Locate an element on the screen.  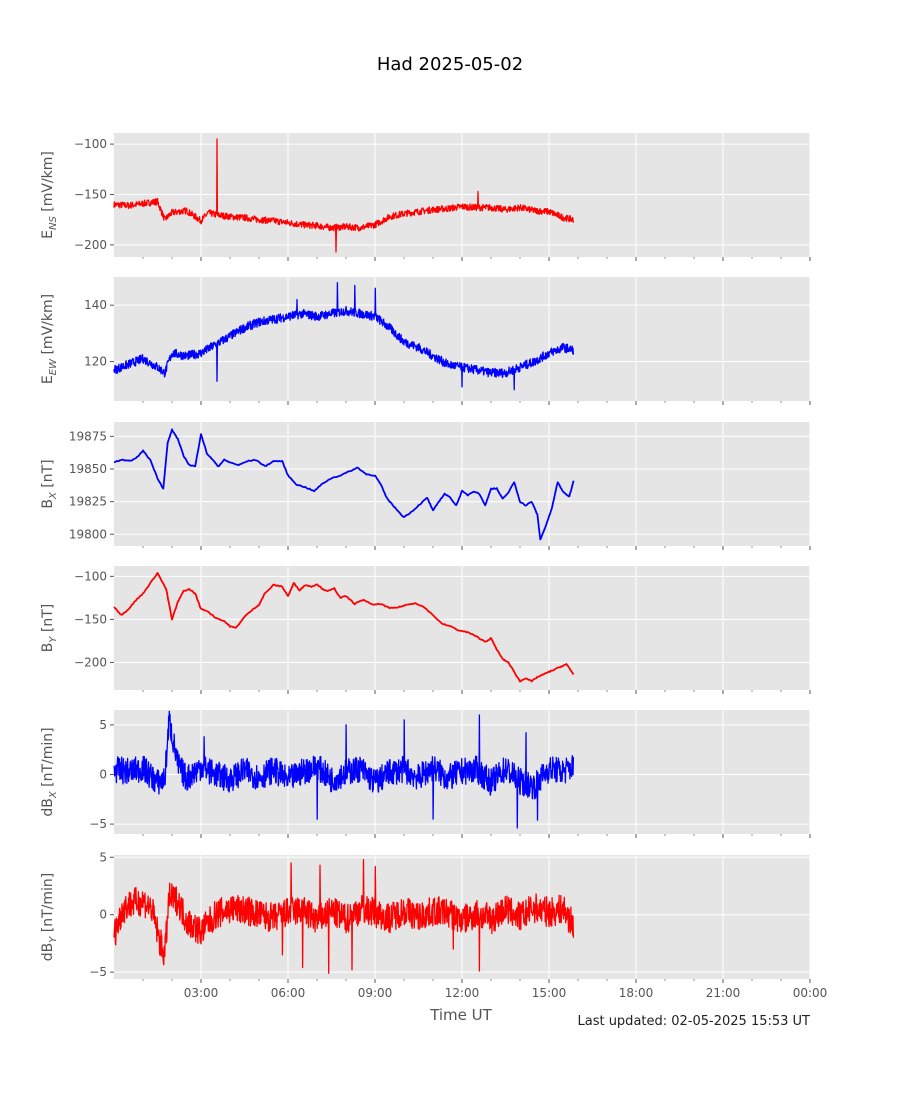
y-axis-label-sub: NS is located at coordinates (53, 223).